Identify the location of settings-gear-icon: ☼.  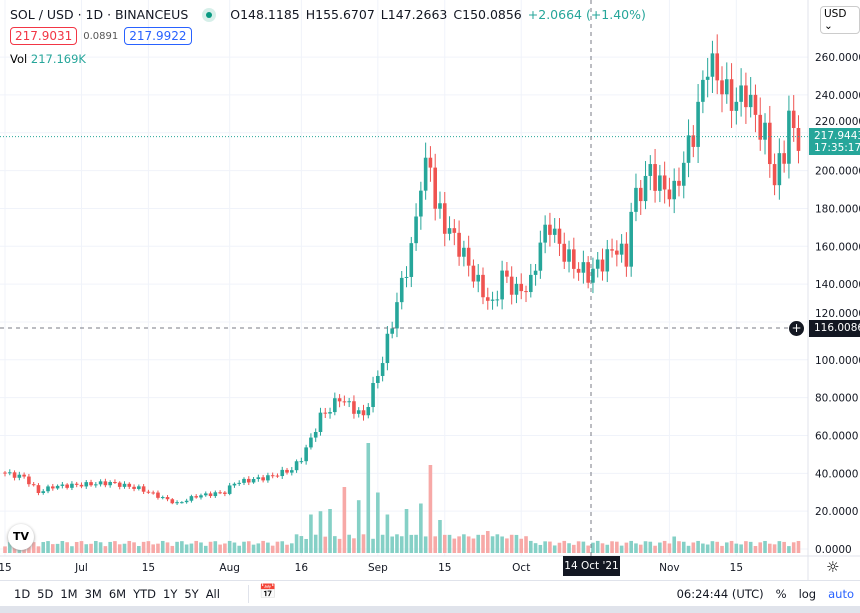
(833, 567).